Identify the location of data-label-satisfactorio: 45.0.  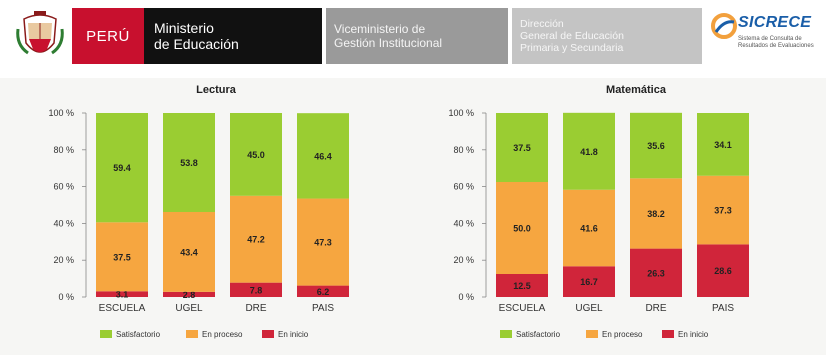
(256, 155).